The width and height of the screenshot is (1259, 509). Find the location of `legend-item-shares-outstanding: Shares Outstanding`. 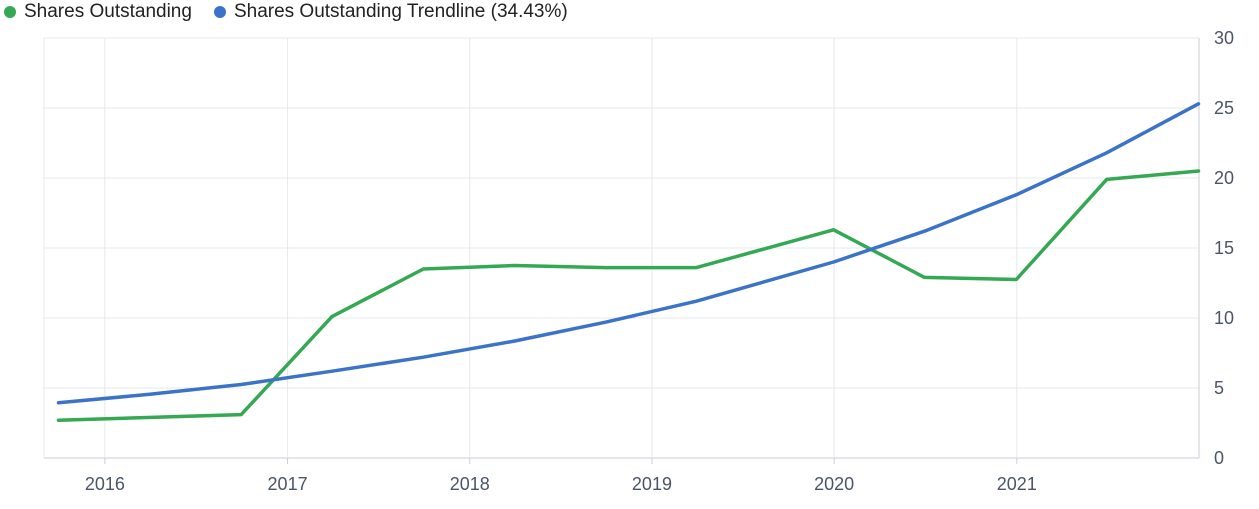

legend-item-shares-outstanding: Shares Outstanding is located at coordinates (98, 12).